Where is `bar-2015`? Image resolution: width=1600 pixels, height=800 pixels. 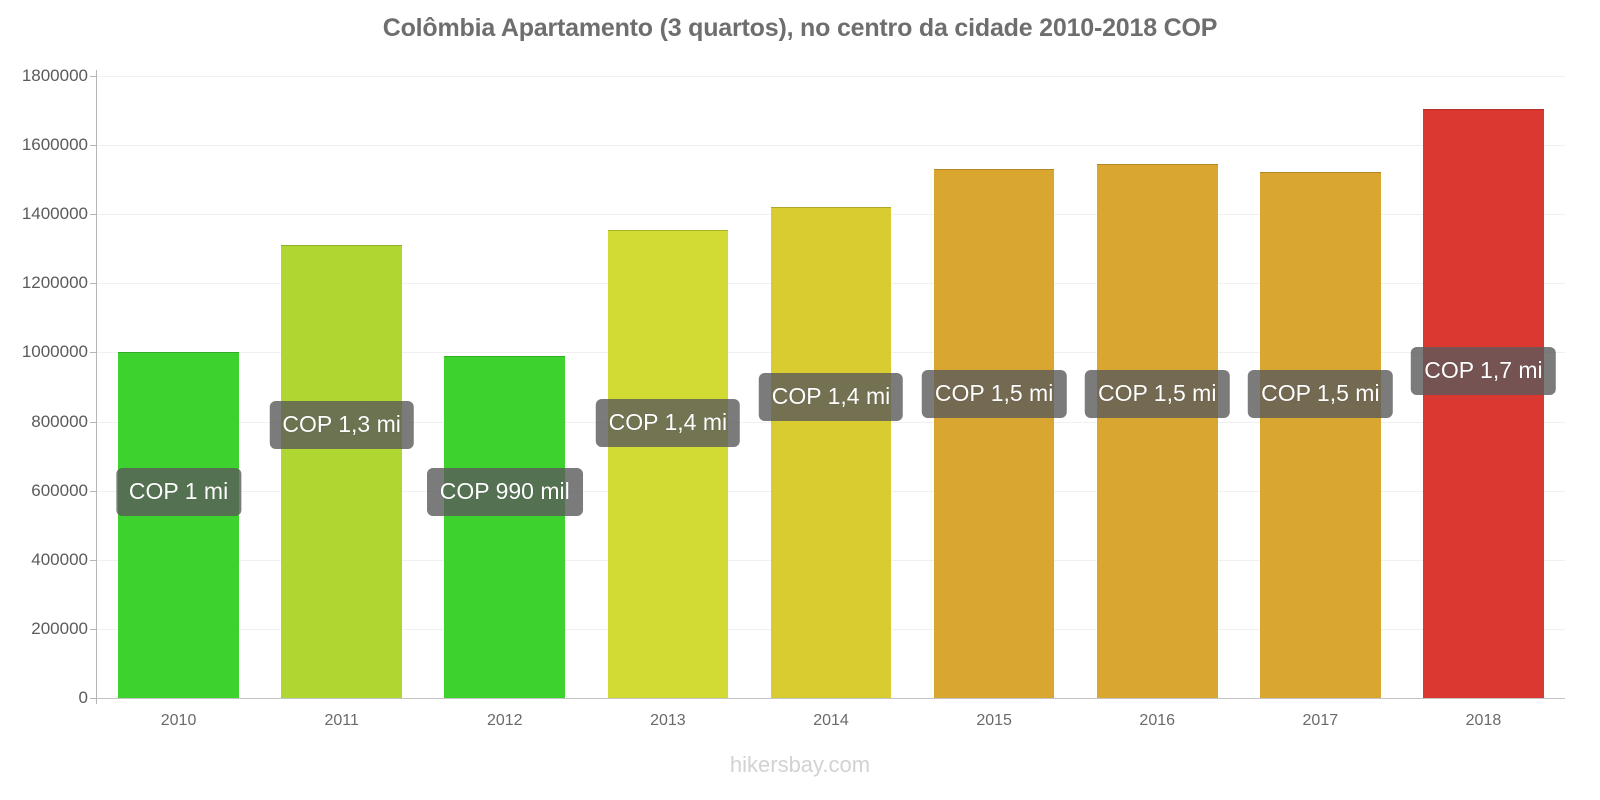
bar-2015 is located at coordinates (994, 433).